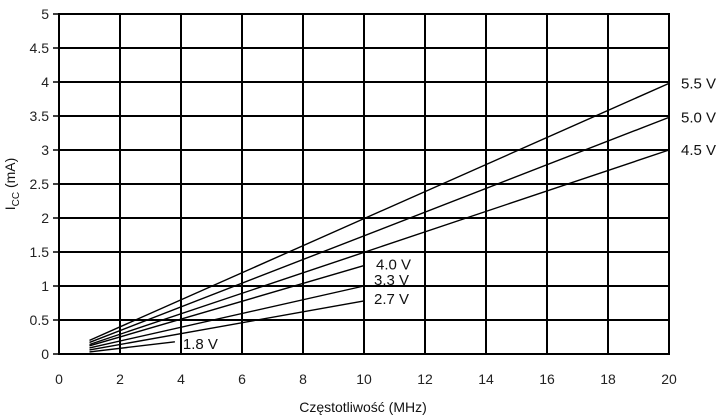  What do you see at coordinates (200, 344) in the screenshot?
I see `series-label: 1.8 V` at bounding box center [200, 344].